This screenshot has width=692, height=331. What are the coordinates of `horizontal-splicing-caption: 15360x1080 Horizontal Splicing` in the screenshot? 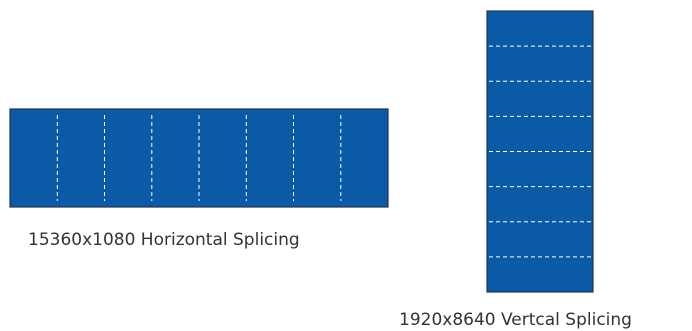 It's located at (164, 240).